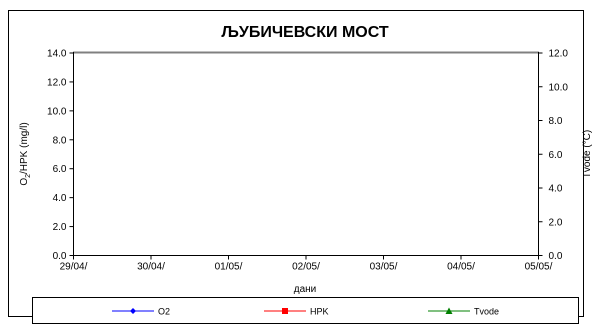 The image size is (595, 332). I want to click on y2-tick-label: 6.0, so click(556, 155).